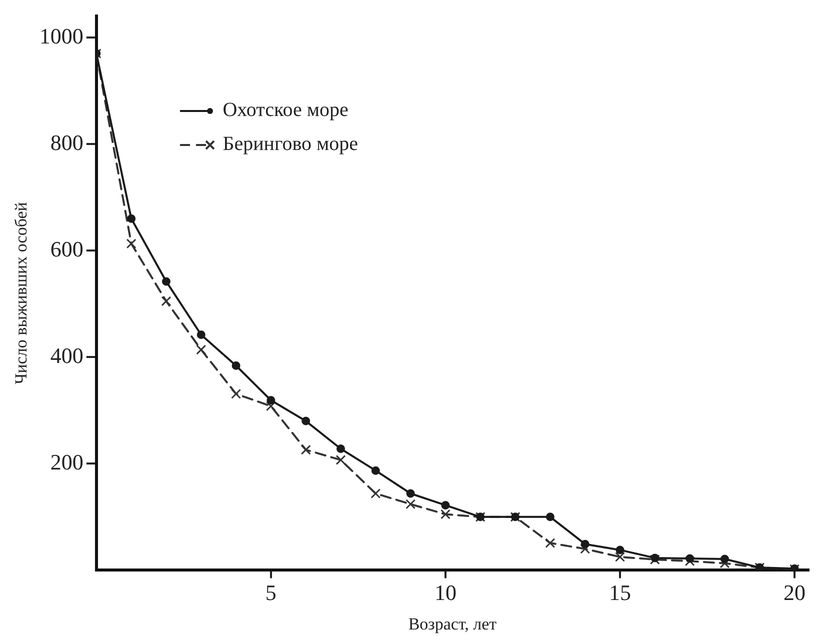 The height and width of the screenshot is (643, 816). Describe the element at coordinates (67, 355) in the screenshot. I see `y-tick-label: 400` at that location.